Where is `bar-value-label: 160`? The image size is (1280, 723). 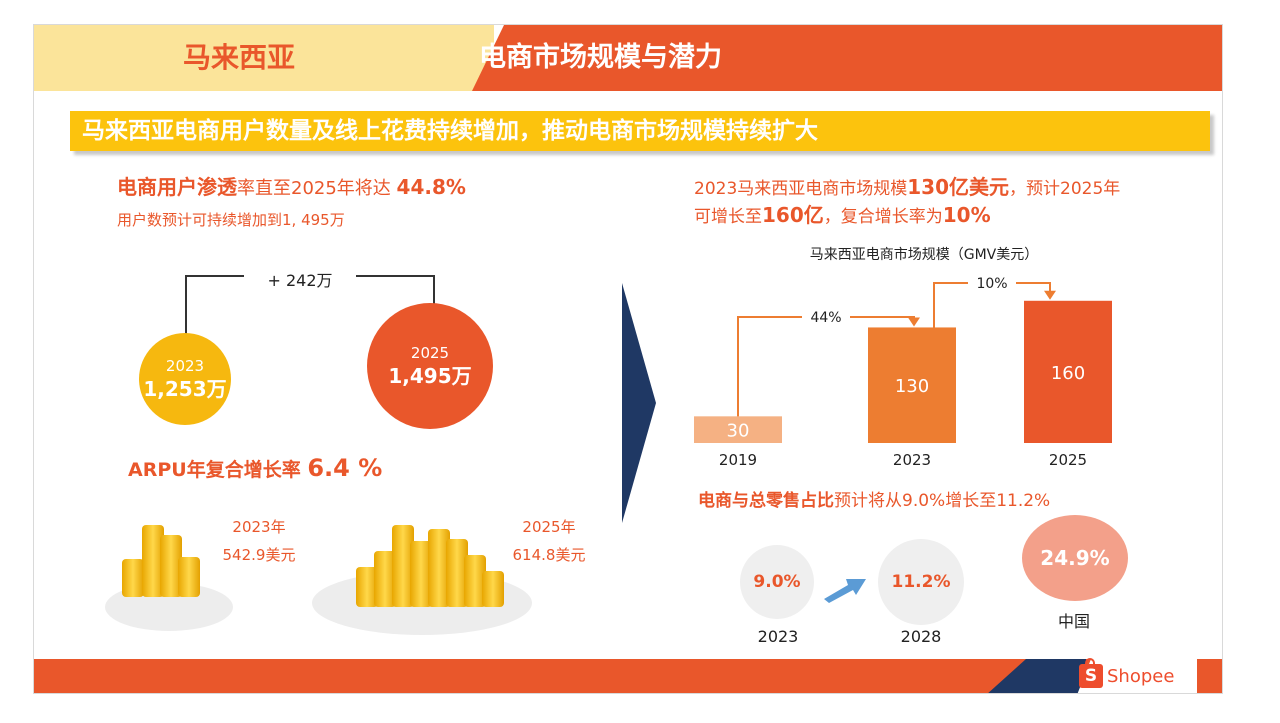 bar-value-label: 160 is located at coordinates (1068, 373).